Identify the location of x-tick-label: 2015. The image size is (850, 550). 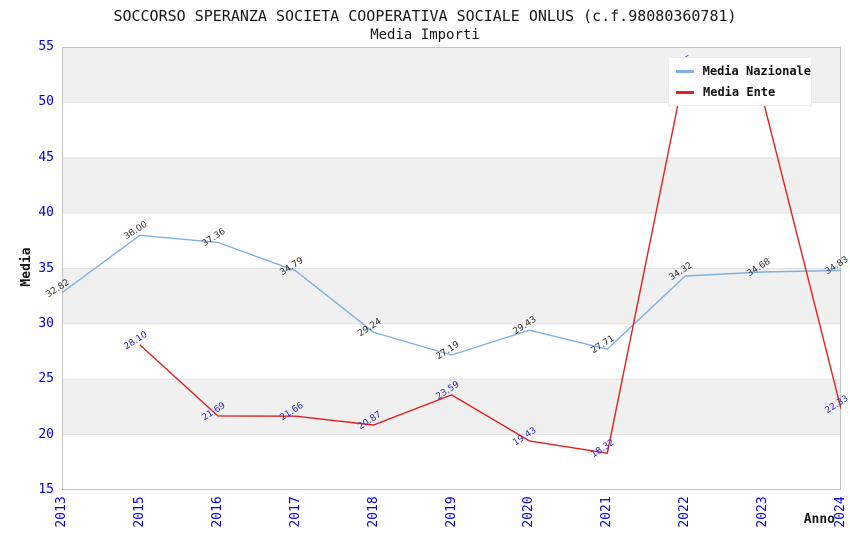
(139, 512).